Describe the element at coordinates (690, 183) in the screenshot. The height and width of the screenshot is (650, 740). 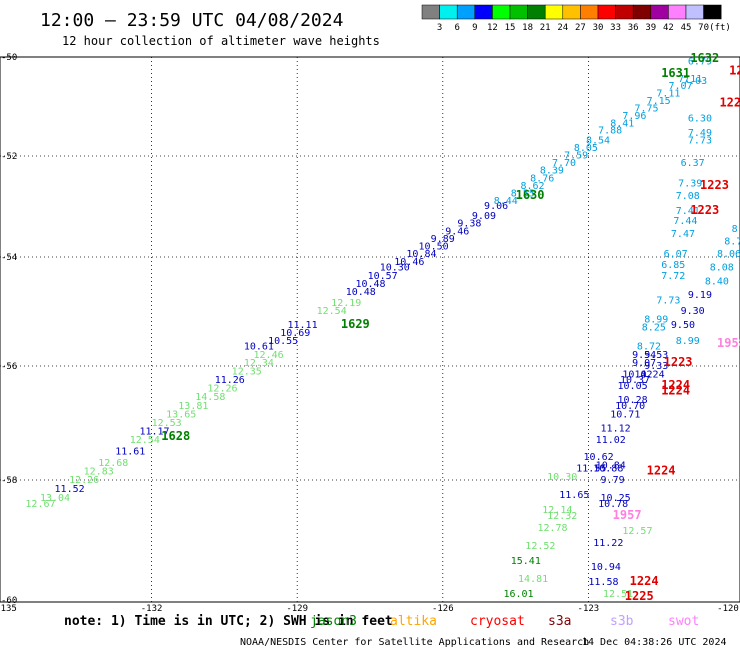
I see `swh-value: 7.39` at that location.